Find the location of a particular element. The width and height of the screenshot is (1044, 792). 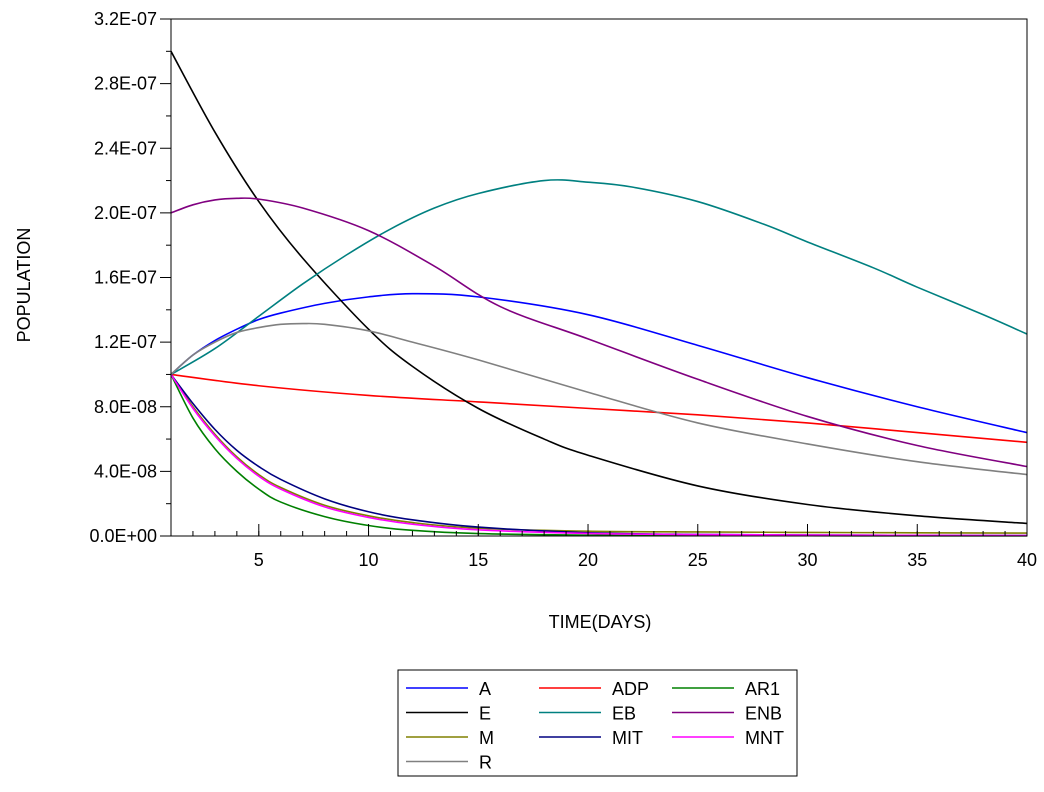

y-tick-label: 4.0E-08 is located at coordinates (125, 471).